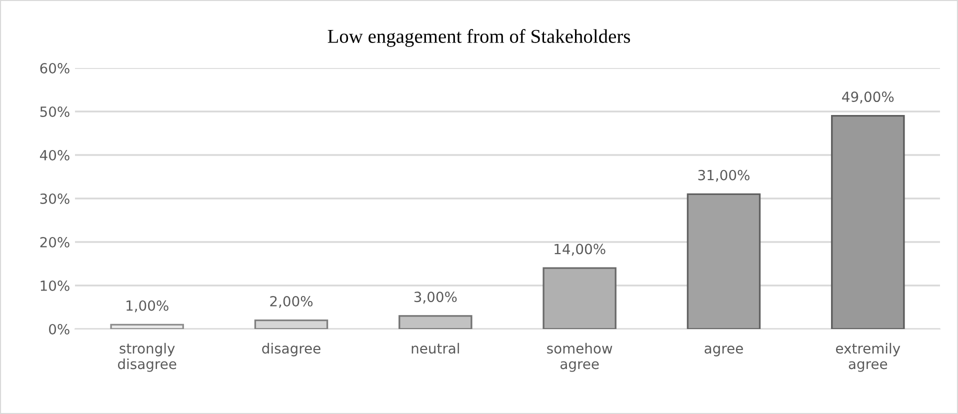  What do you see at coordinates (291, 302) in the screenshot?
I see `data-label: 2,00%` at bounding box center [291, 302].